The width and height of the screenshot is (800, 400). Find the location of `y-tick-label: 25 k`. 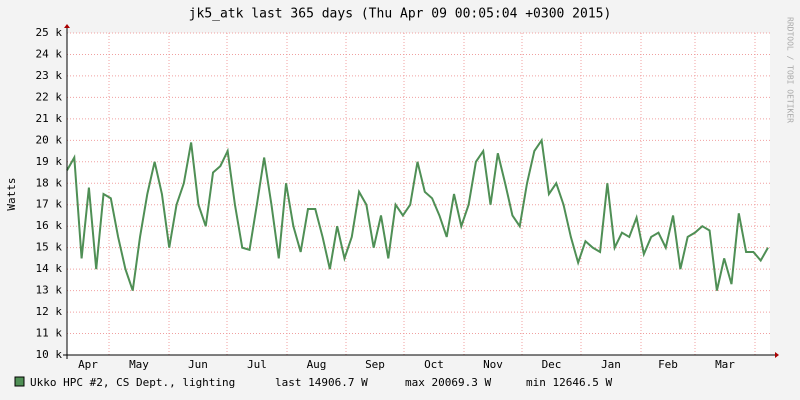

y-tick-label: 25 k is located at coordinates (49, 32).